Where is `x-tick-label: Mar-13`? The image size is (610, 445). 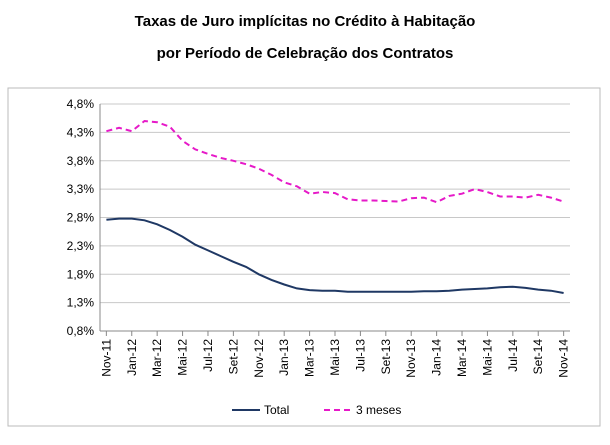
x-tick-label: Mar-13 is located at coordinates (310, 358).